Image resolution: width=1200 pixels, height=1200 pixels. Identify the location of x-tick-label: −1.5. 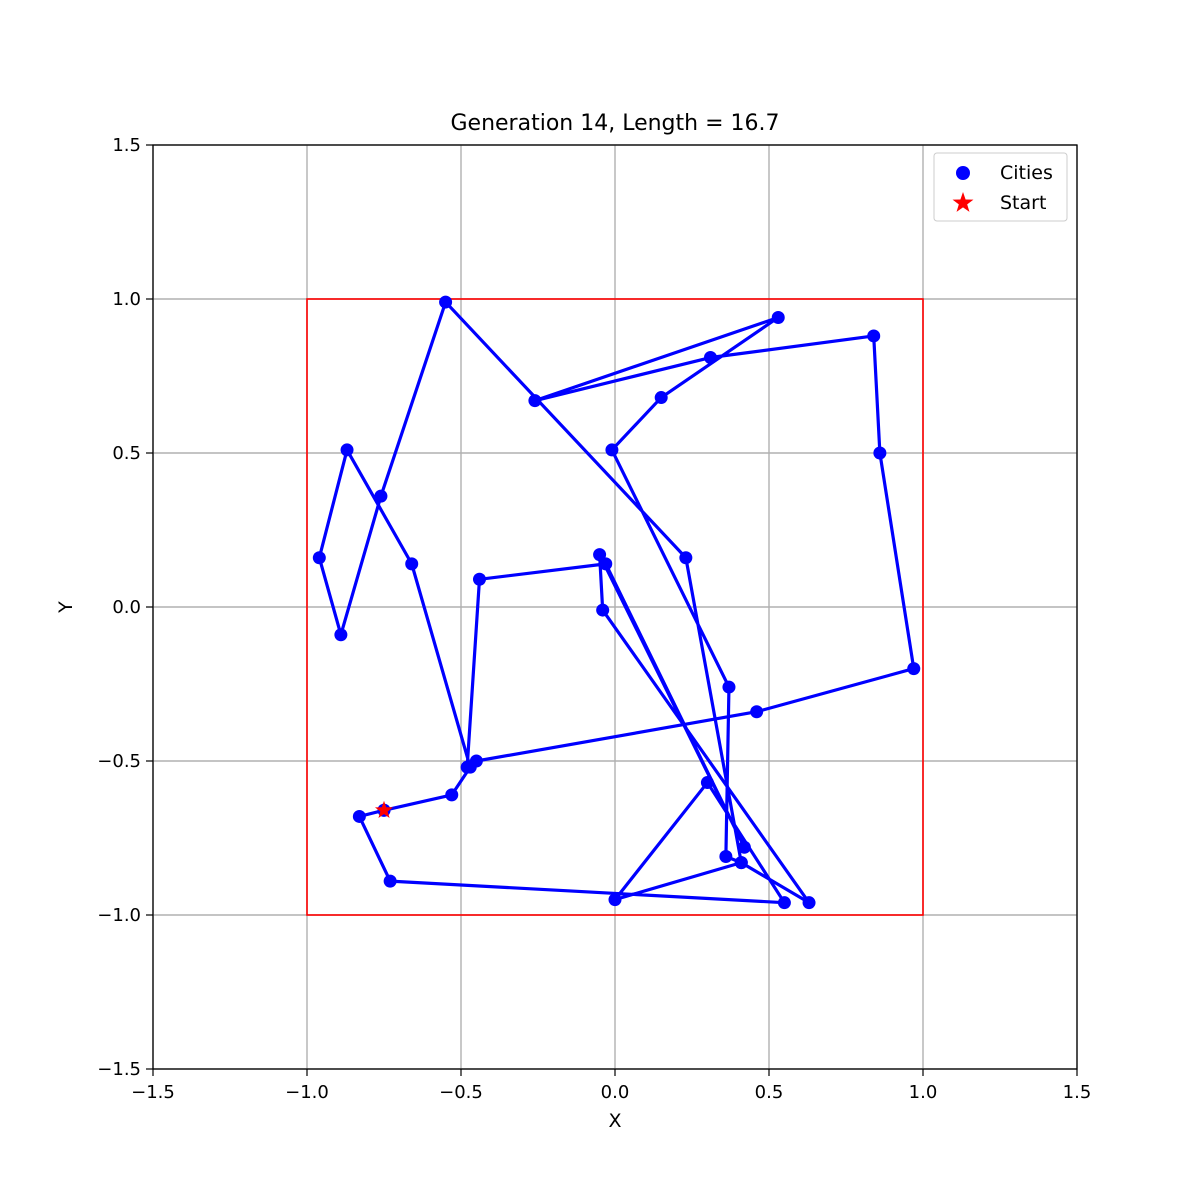
(153, 1092).